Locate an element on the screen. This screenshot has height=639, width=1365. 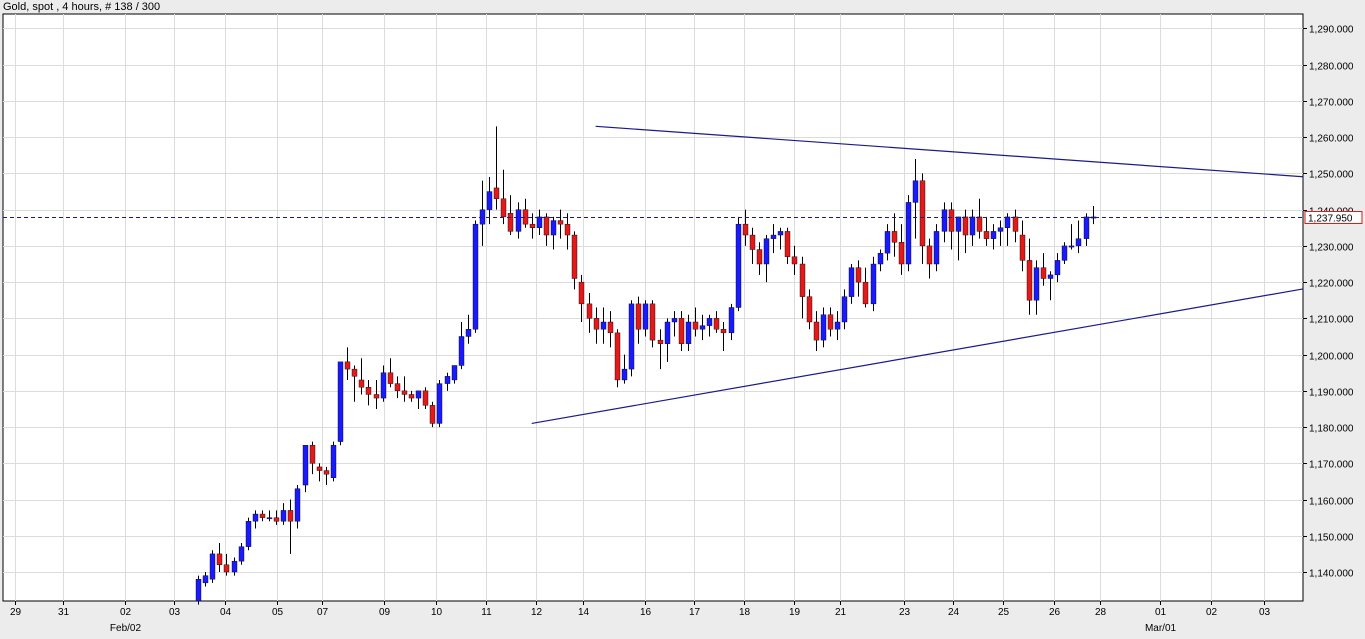
y-tick-label: 1,230.000 is located at coordinates (1331, 248).